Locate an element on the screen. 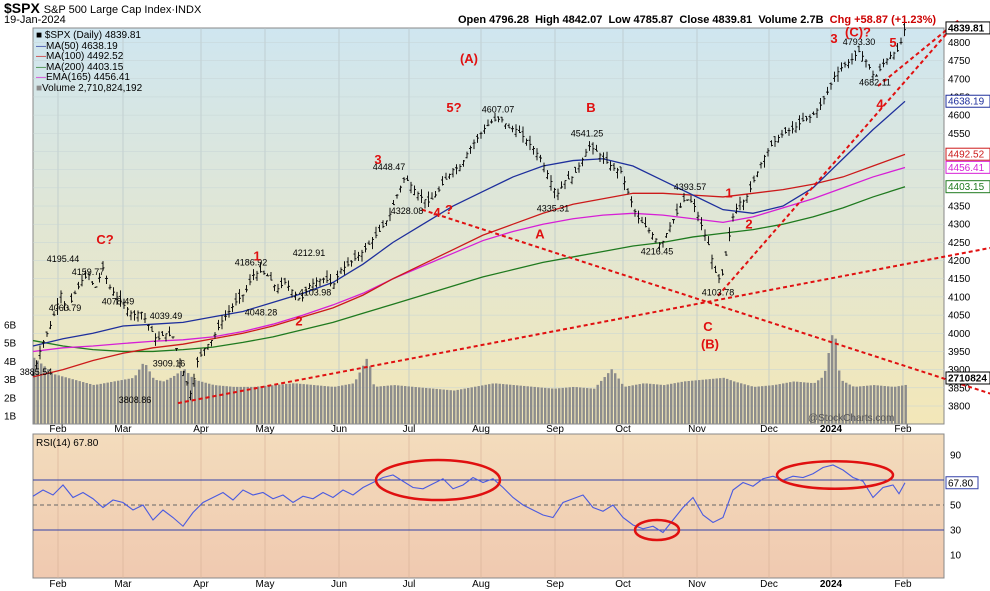 The image size is (990, 591). wave-label: 4 is located at coordinates (880, 104).